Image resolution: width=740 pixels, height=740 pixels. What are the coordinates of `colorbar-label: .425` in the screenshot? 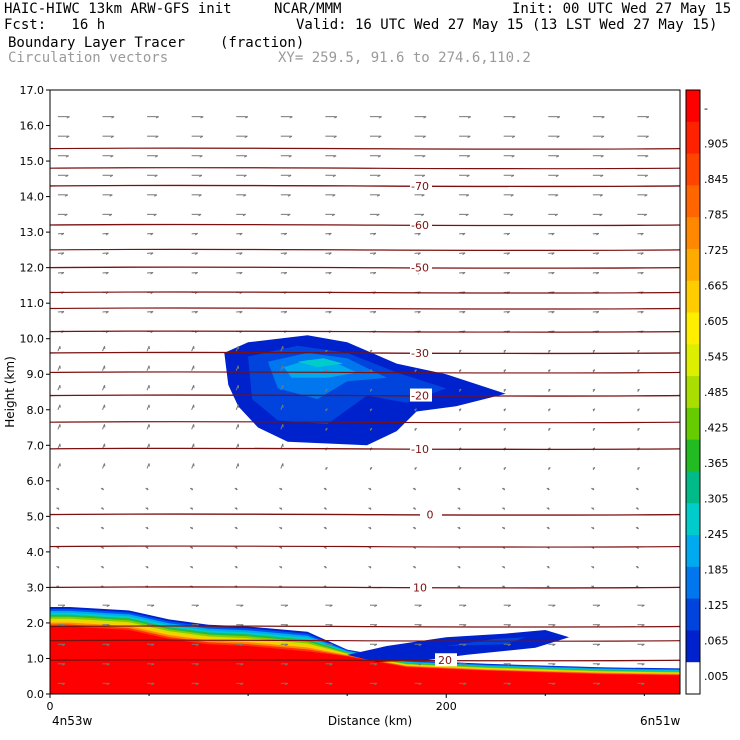 It's located at (716, 428).